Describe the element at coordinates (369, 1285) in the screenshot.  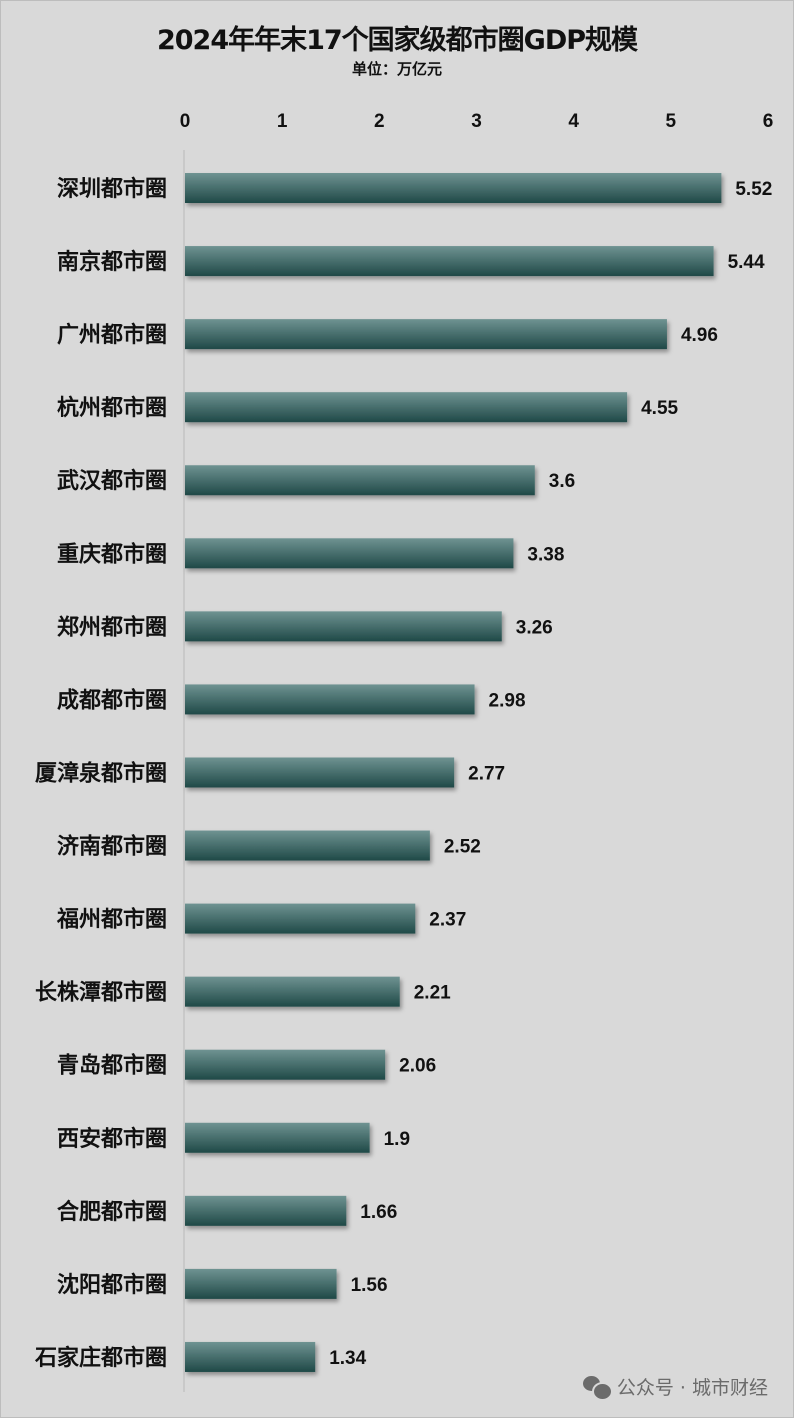
I see `data-label: 1.56` at that location.